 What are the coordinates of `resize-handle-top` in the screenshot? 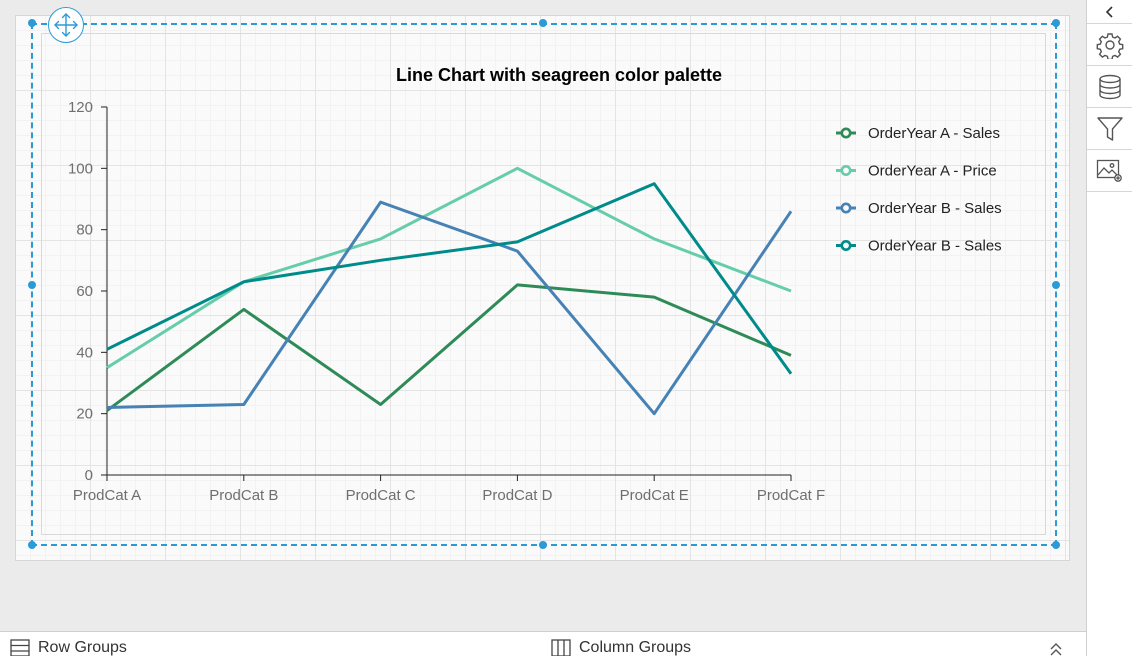 It's located at (543, 23).